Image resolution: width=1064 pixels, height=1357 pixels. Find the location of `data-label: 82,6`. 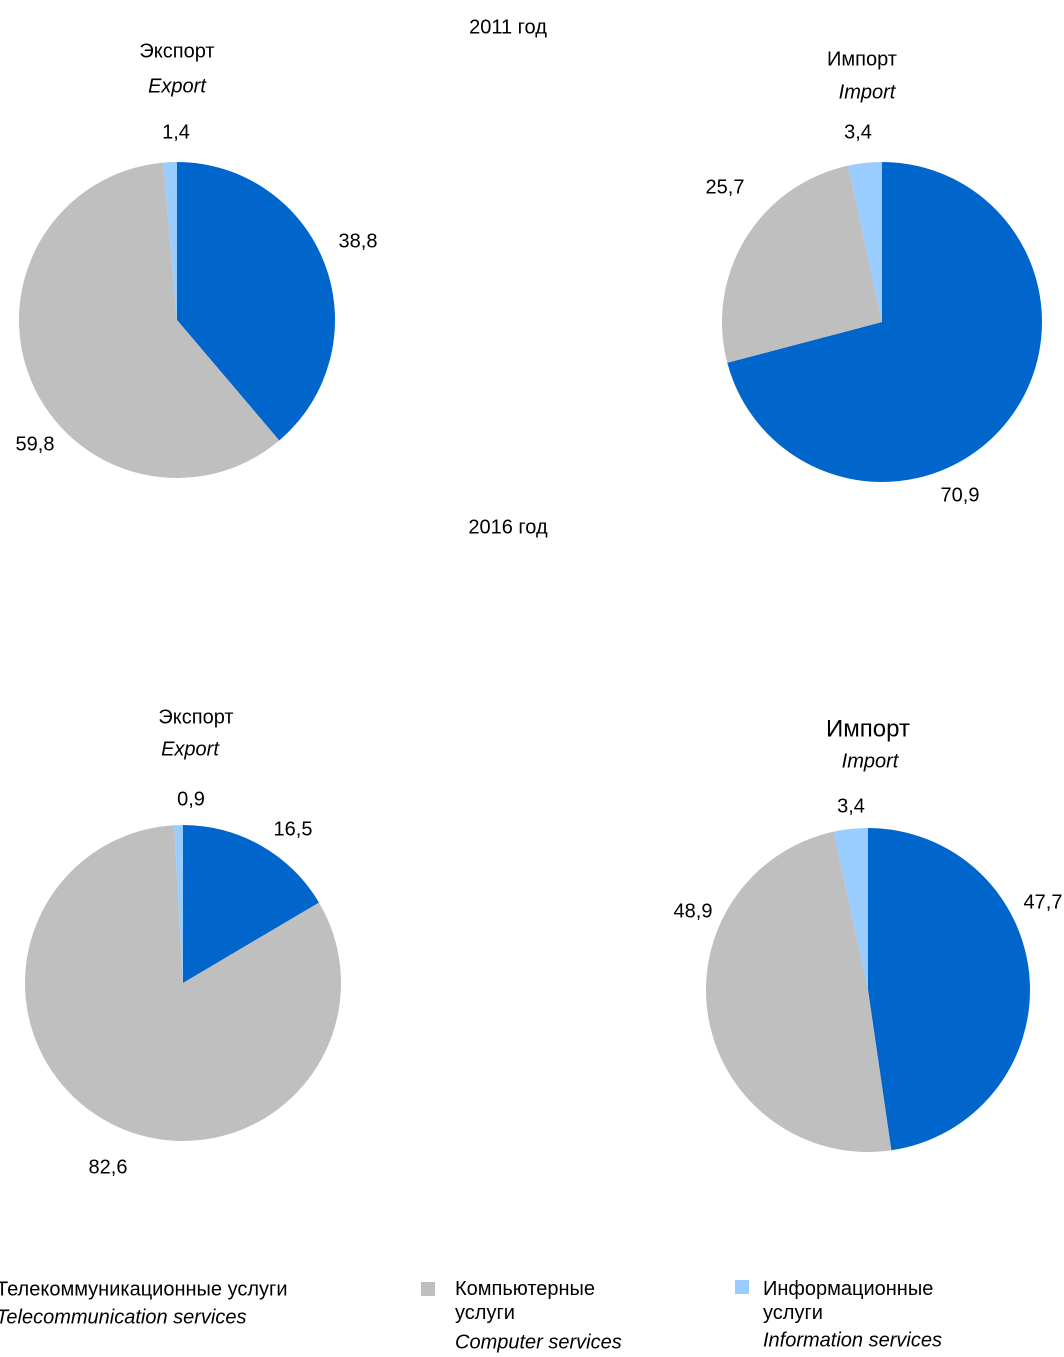

data-label: 82,6 is located at coordinates (108, 1167).